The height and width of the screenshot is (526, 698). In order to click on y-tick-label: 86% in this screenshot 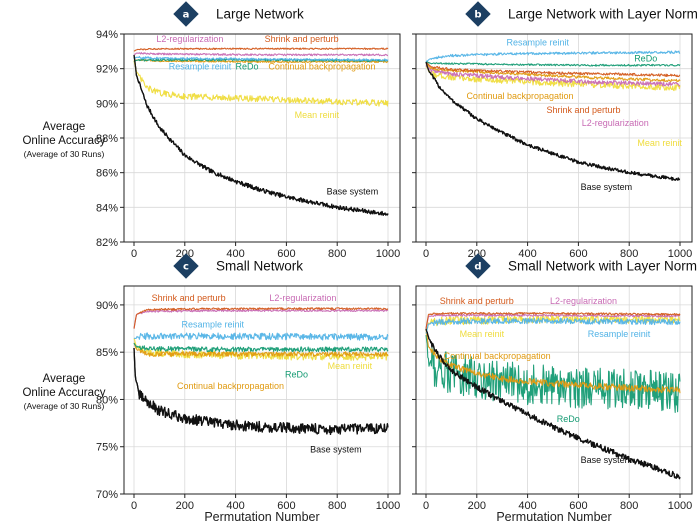, I will do `click(107, 174)`.